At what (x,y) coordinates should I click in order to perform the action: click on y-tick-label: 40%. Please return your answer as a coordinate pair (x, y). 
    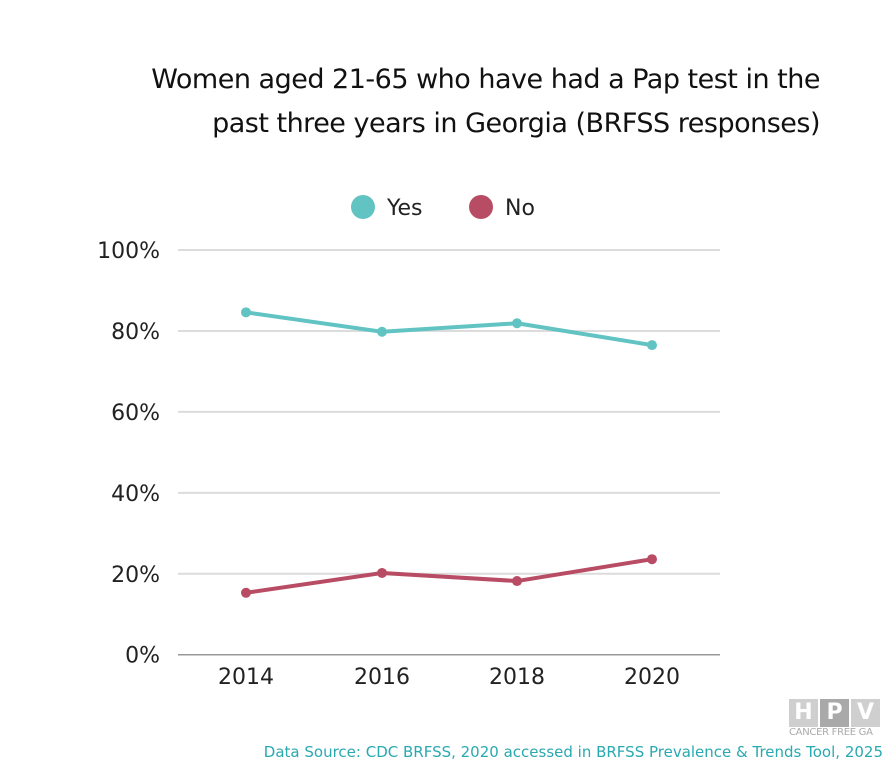
    Looking at the image, I should click on (135, 494).